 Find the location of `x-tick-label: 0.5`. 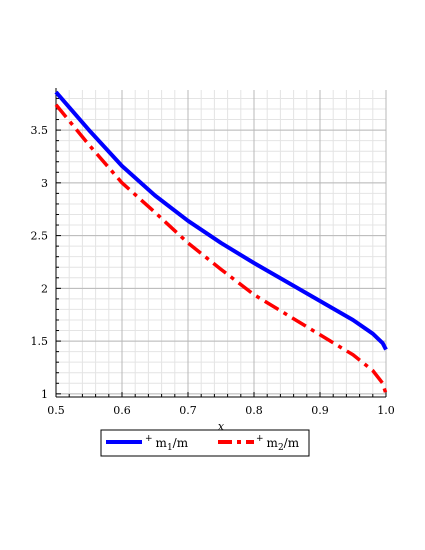

x-tick-label: 0.5 is located at coordinates (56, 410).